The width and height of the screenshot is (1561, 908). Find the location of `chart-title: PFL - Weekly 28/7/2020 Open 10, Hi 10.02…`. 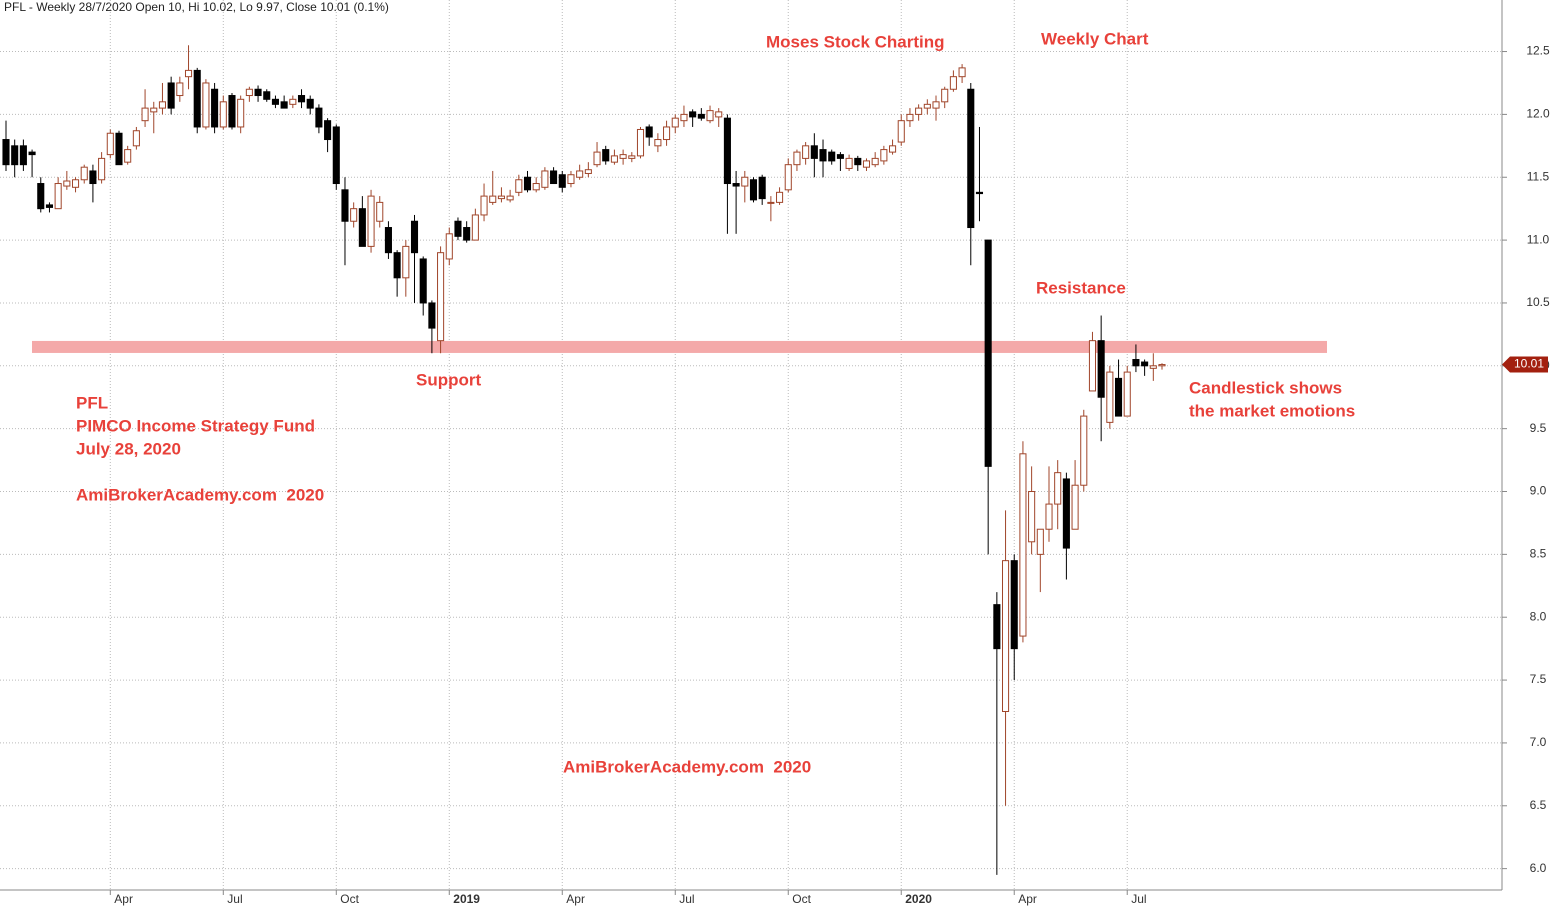

chart-title: PFL - Weekly 28/7/2020 Open 10, Hi 10.02… is located at coordinates (196, 7).